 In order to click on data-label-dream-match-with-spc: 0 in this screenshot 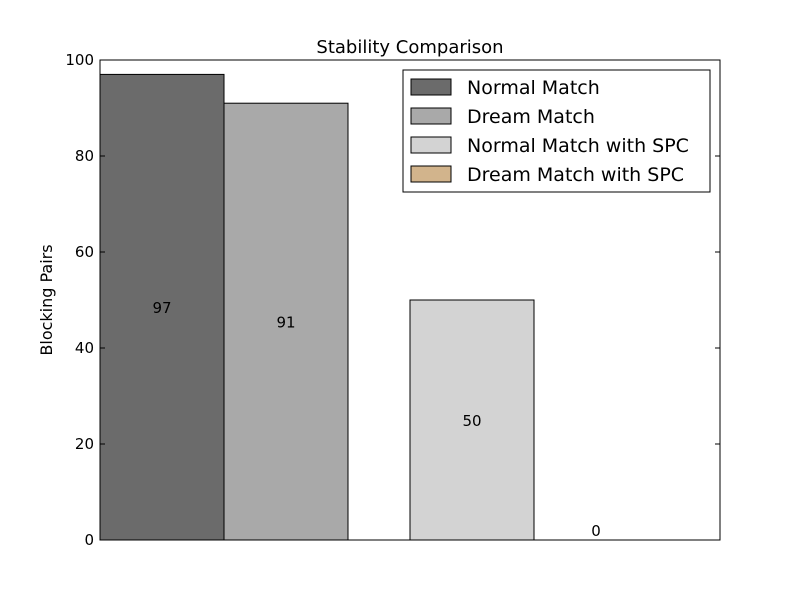, I will do `click(596, 531)`.